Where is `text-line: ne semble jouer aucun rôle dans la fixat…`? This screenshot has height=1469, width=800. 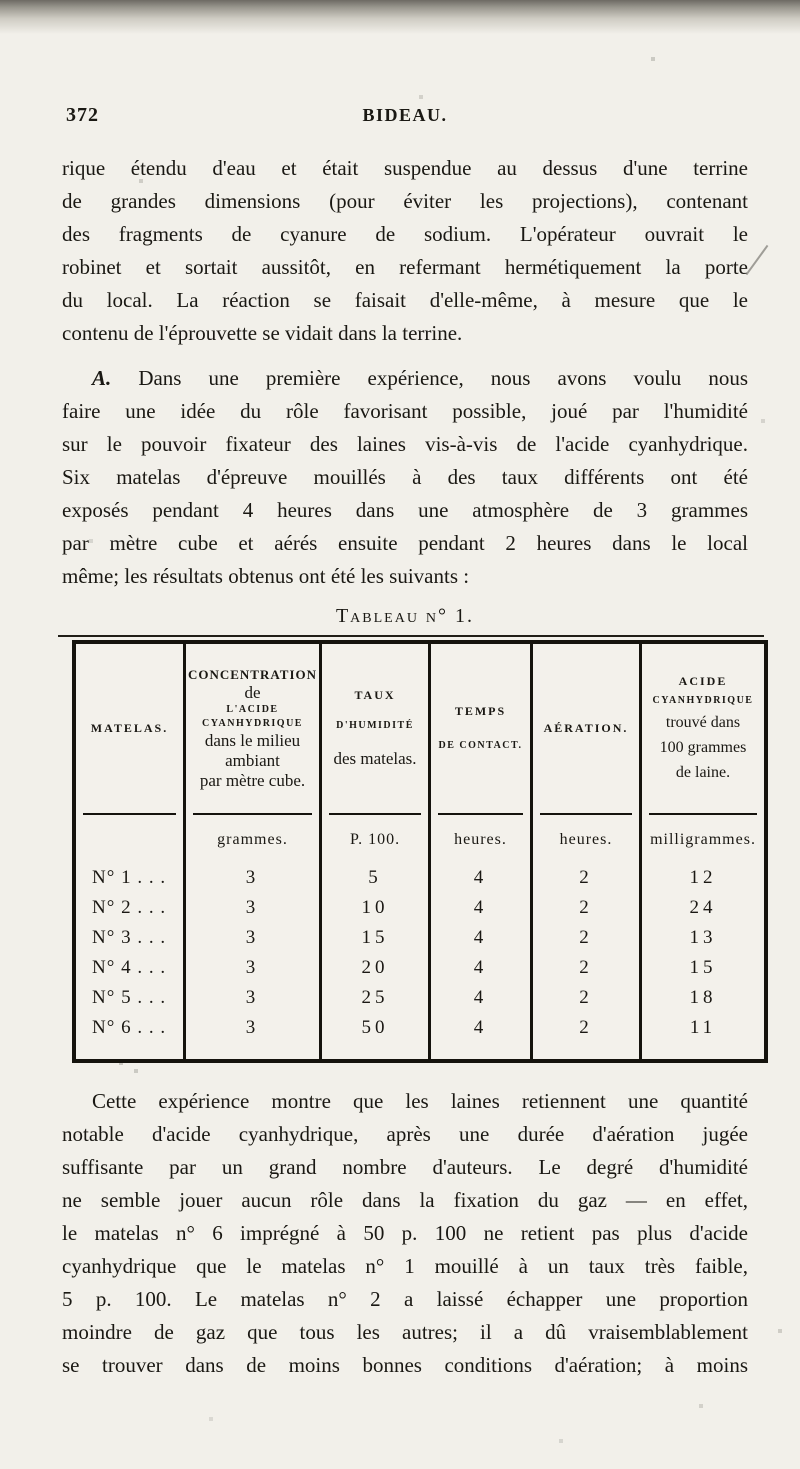
text-line: ne semble jouer aucun rôle dans la fixat… is located at coordinates (405, 1200).